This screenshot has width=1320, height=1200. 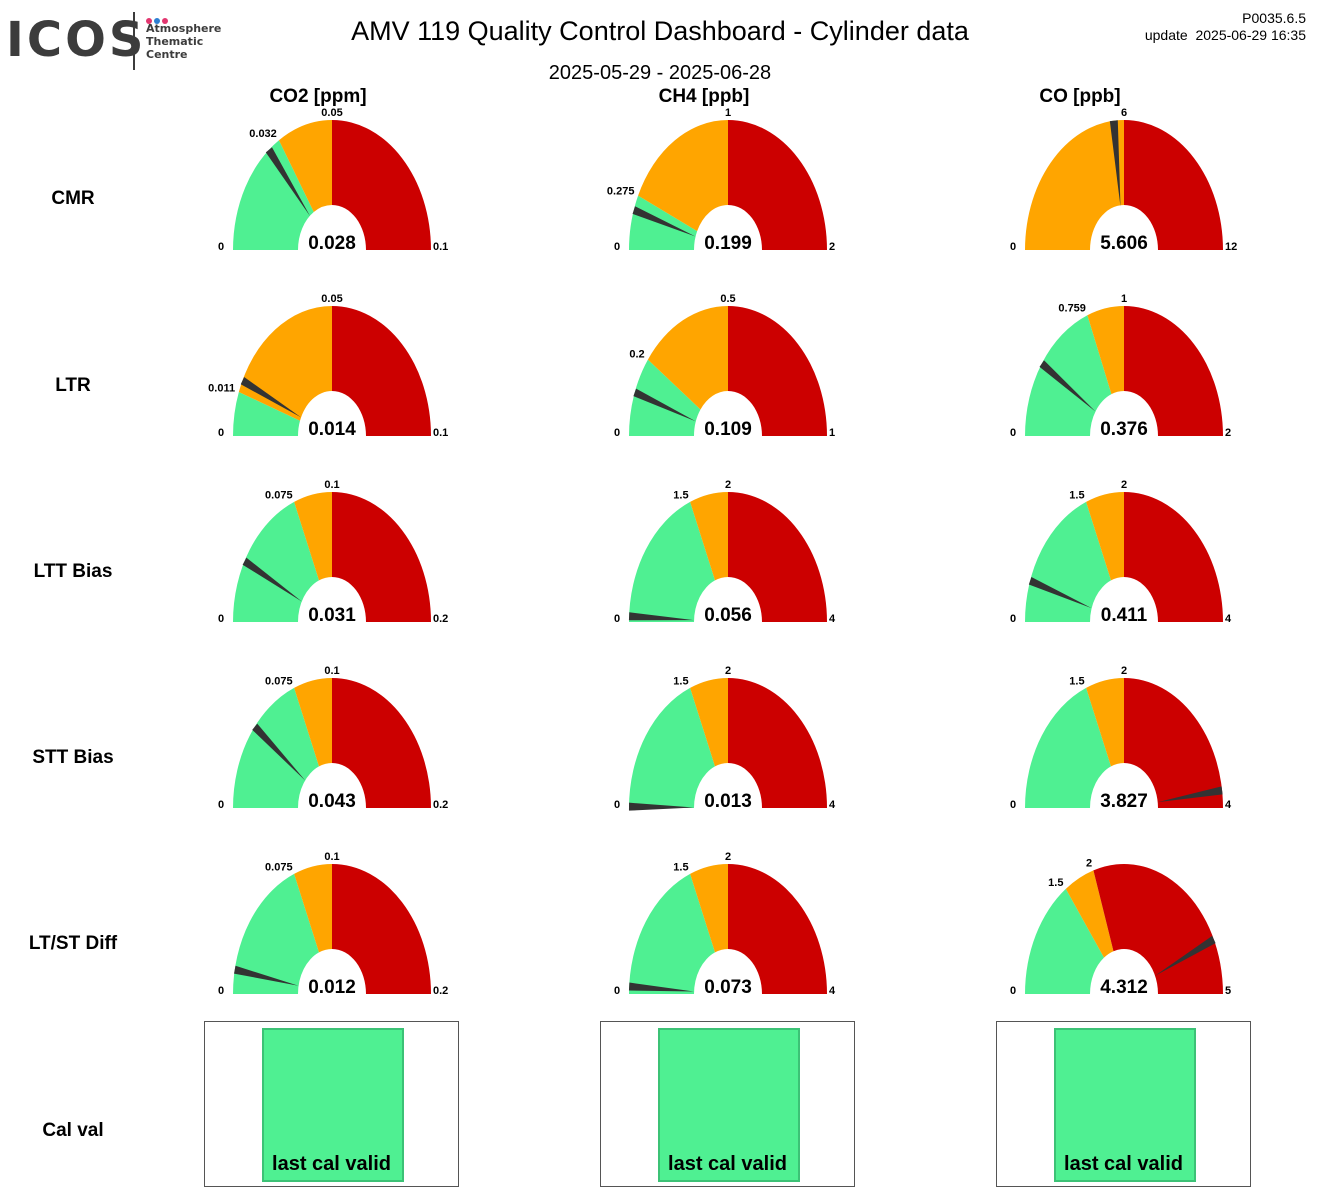 I want to click on gauge-value: 0.411, so click(x=1124, y=615).